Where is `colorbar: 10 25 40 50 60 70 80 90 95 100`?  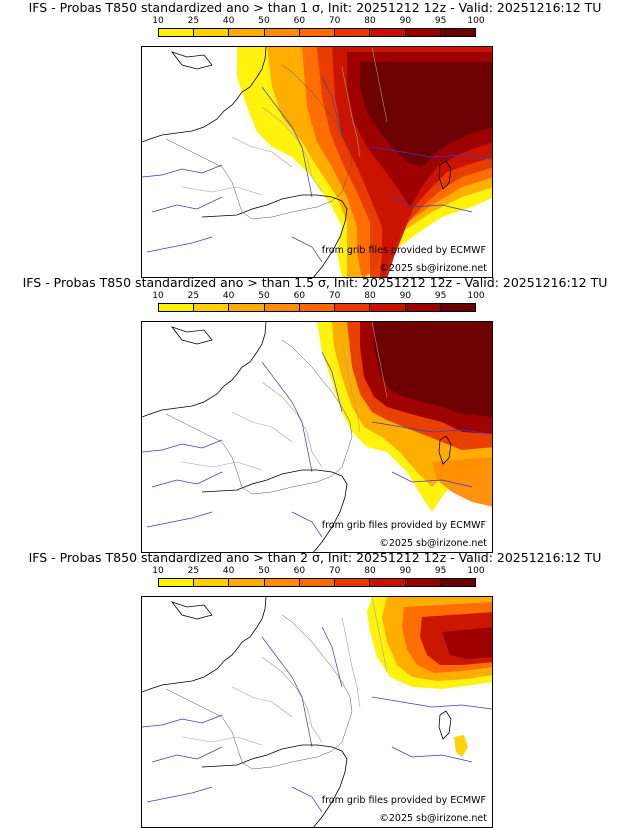 colorbar: 10 25 40 50 60 70 80 90 95 100 is located at coordinates (318, 28).